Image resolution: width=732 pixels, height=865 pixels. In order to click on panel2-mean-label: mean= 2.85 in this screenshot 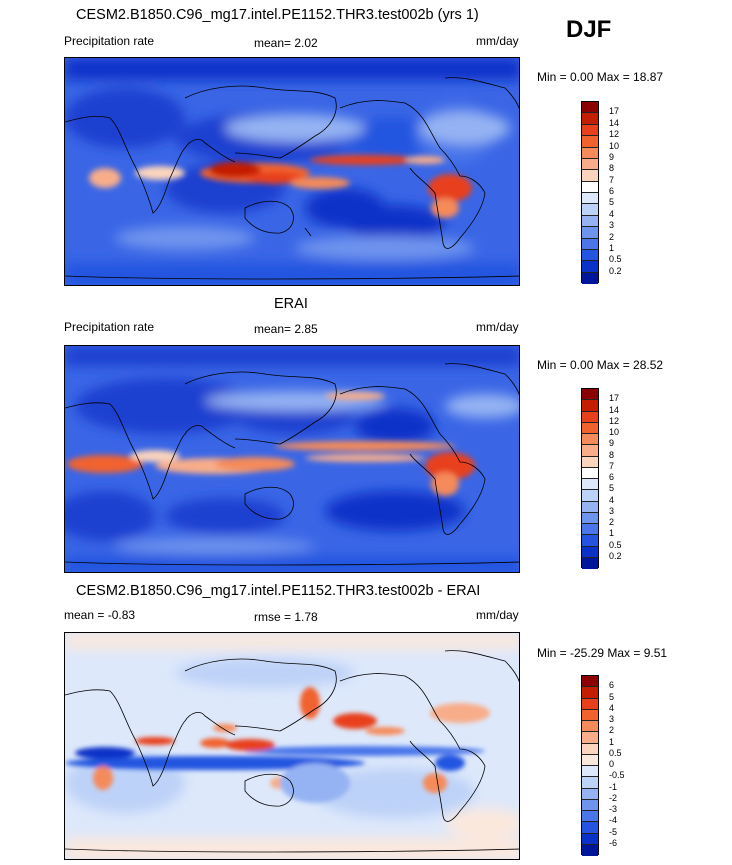, I will do `click(286, 329)`.